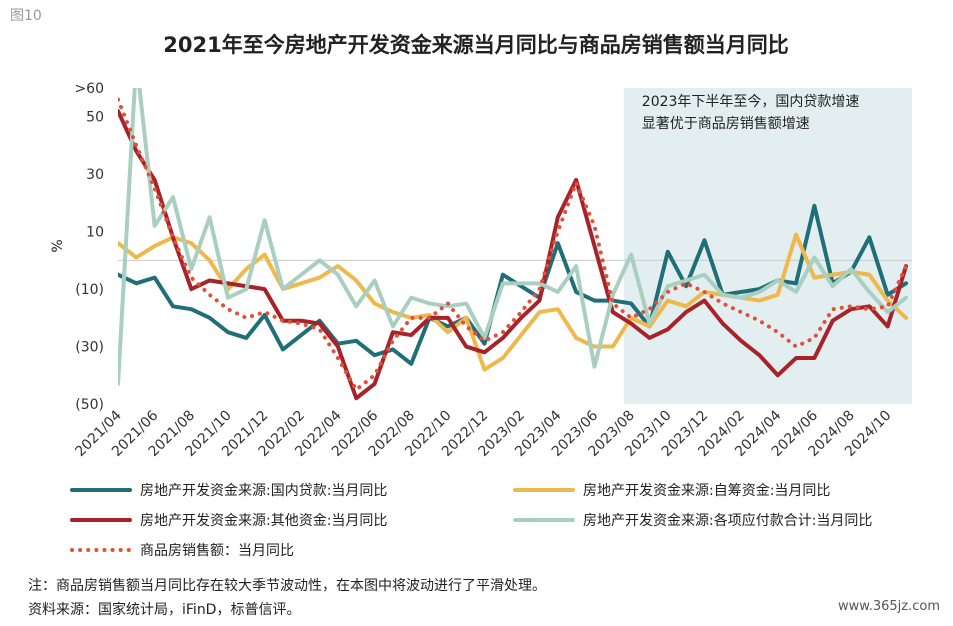 The image size is (953, 626). Describe the element at coordinates (727, 520) in the screenshot. I see `legend-label: 房地产开发资金来源:各项应付款合计:当月同比` at that location.